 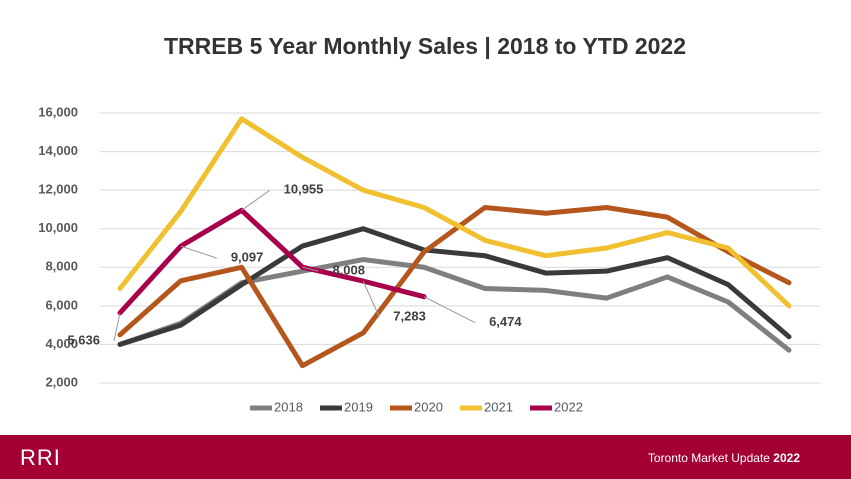 I want to click on y-tick-label: 10,000, so click(x=58, y=227).